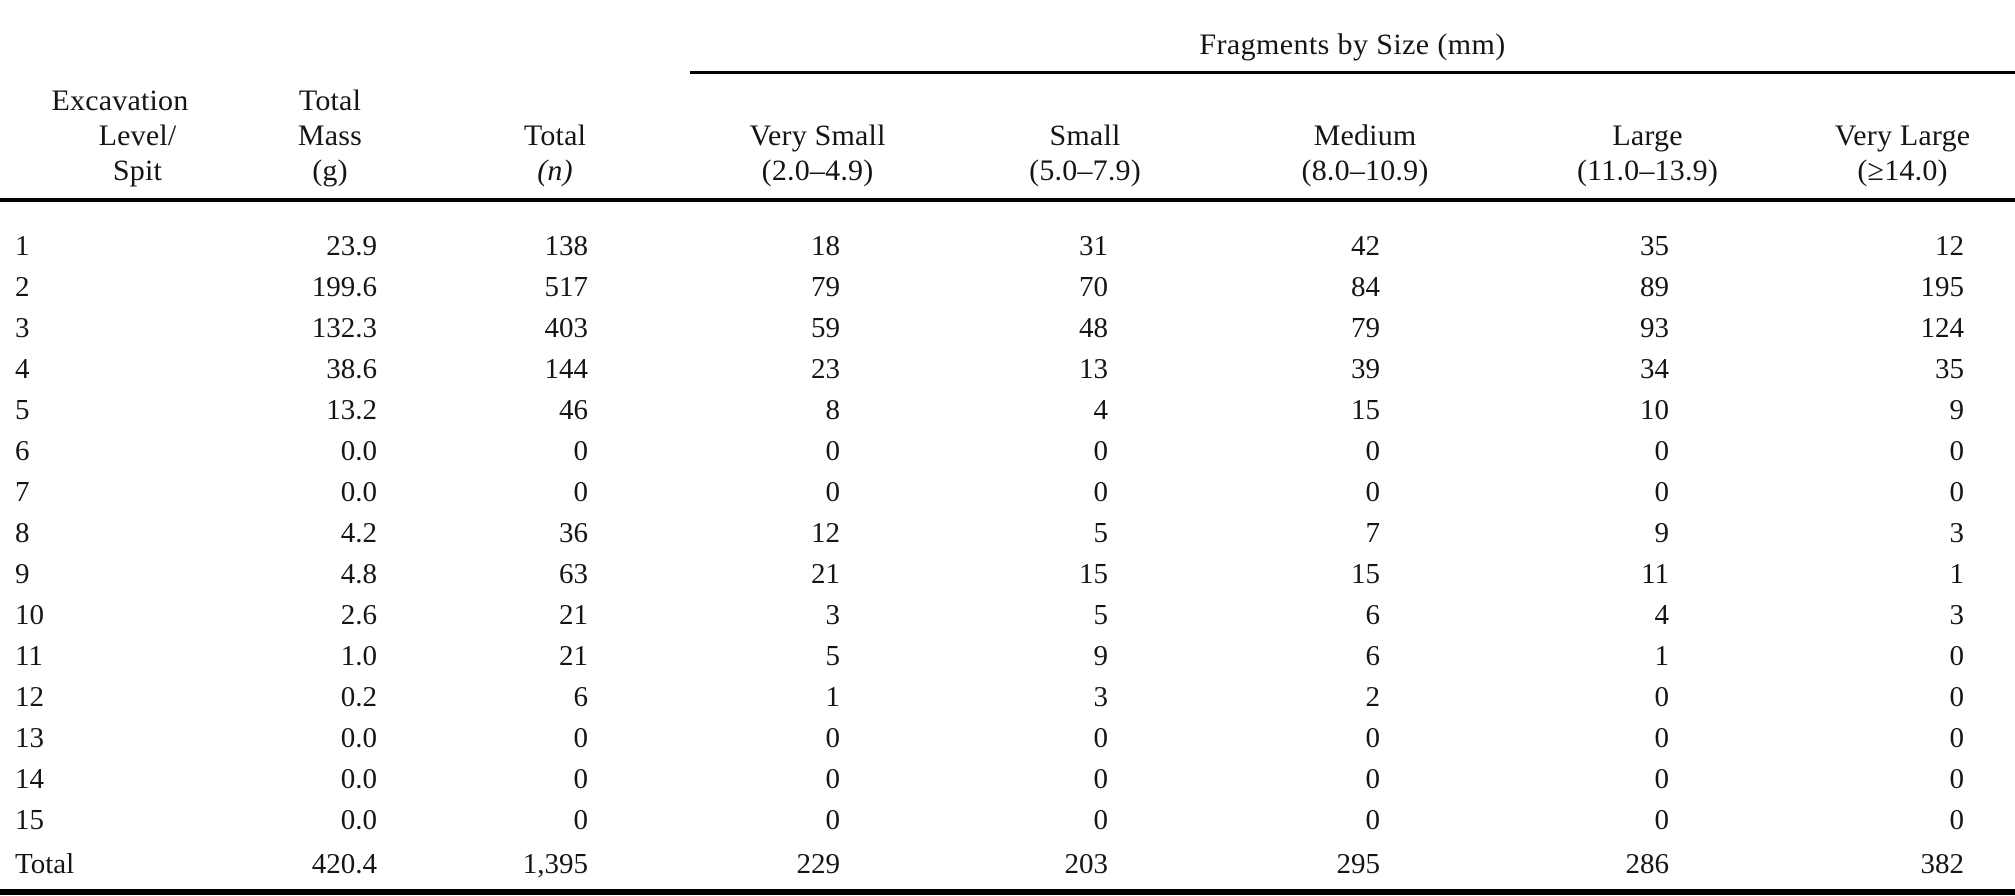  Describe the element at coordinates (1007, 779) in the screenshot. I see `table-row: 14 0.0 0 0 0 0 0 0` at that location.